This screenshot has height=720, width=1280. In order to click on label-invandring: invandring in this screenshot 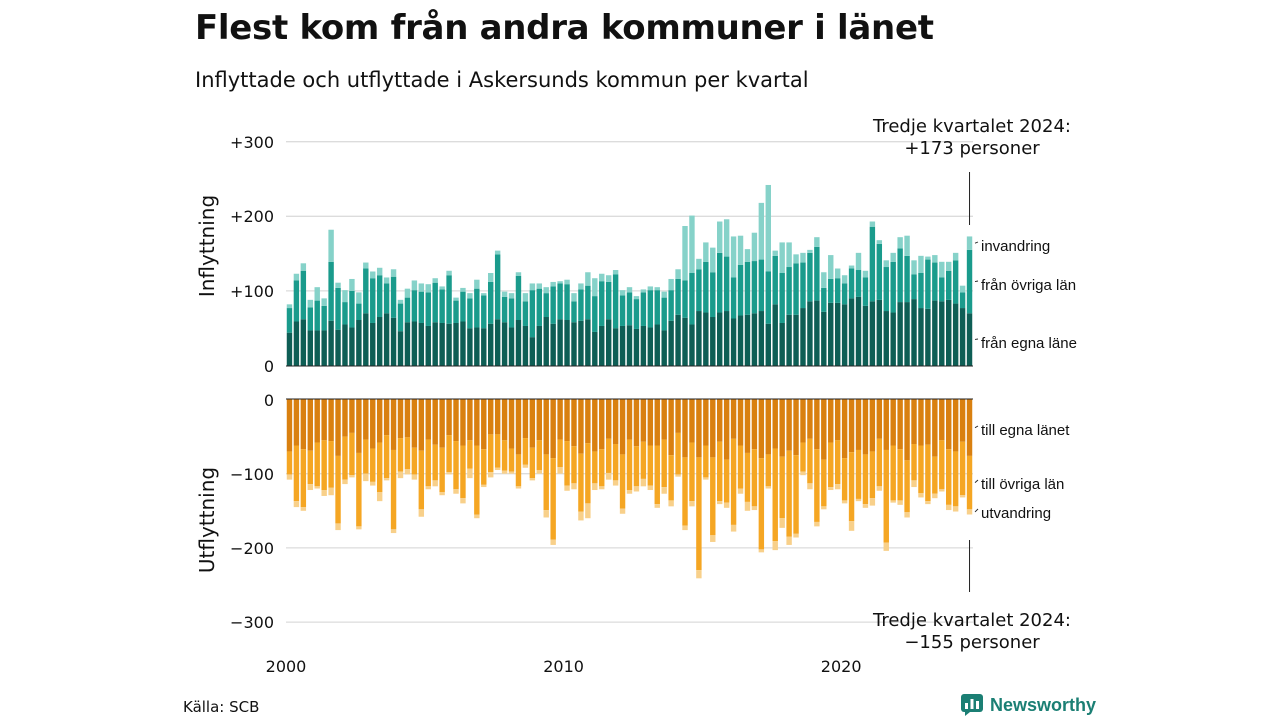, I will do `click(1015, 246)`.